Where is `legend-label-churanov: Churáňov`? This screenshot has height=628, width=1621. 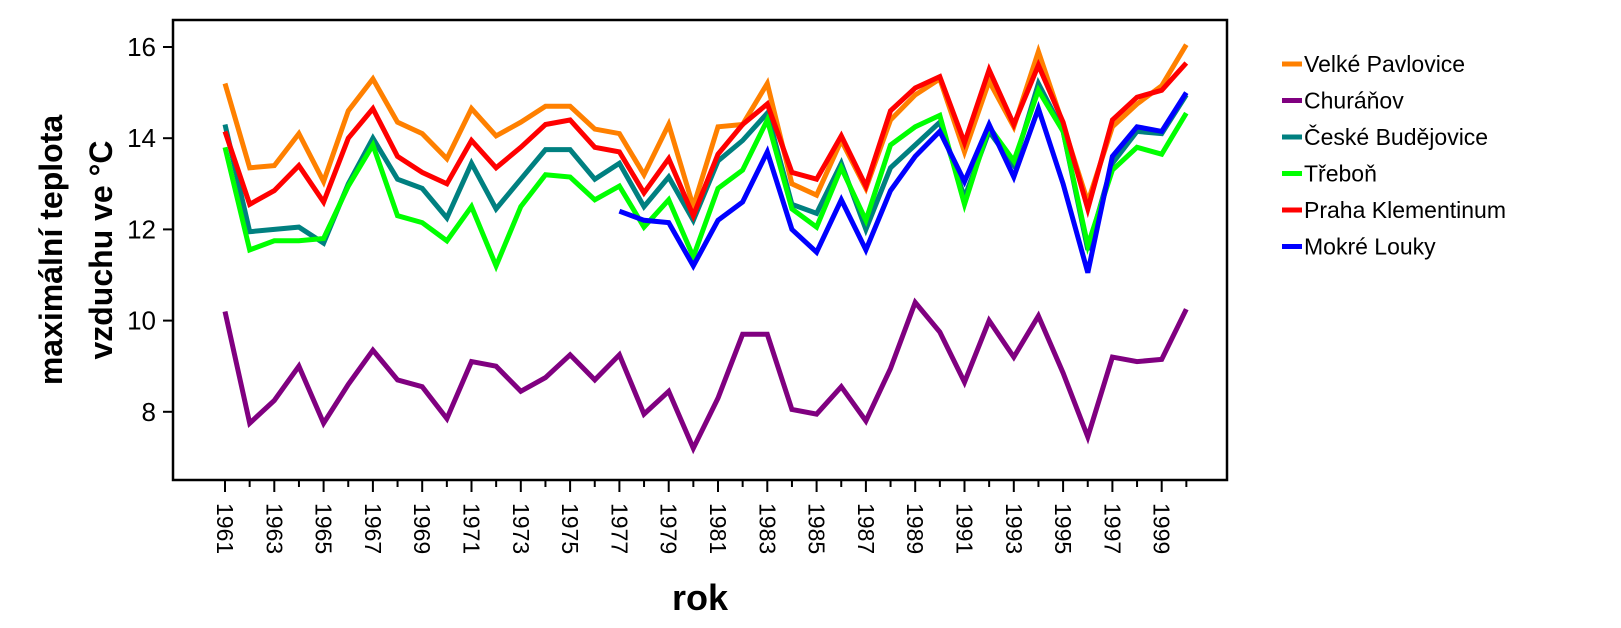
legend-label-churanov: Churáňov is located at coordinates (1354, 101).